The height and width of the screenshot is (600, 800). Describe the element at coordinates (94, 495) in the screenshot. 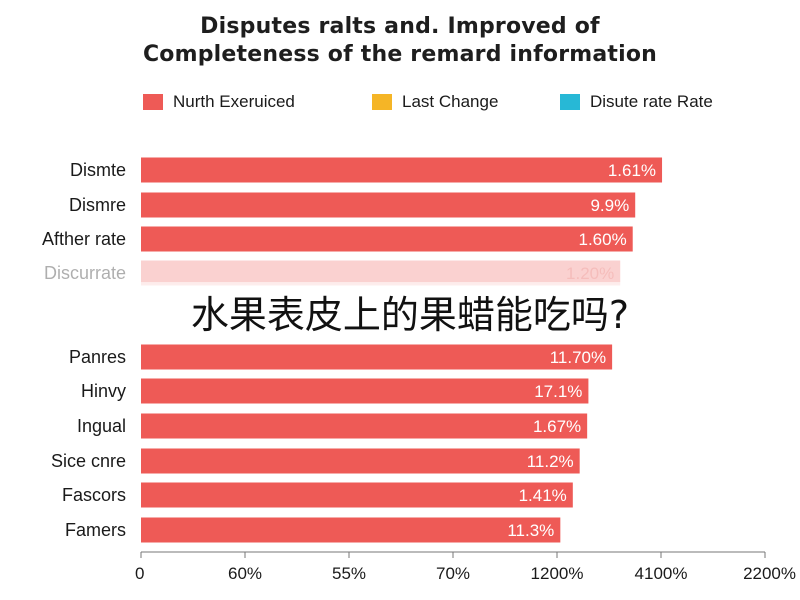

I see `category-label-9: Fascors` at that location.